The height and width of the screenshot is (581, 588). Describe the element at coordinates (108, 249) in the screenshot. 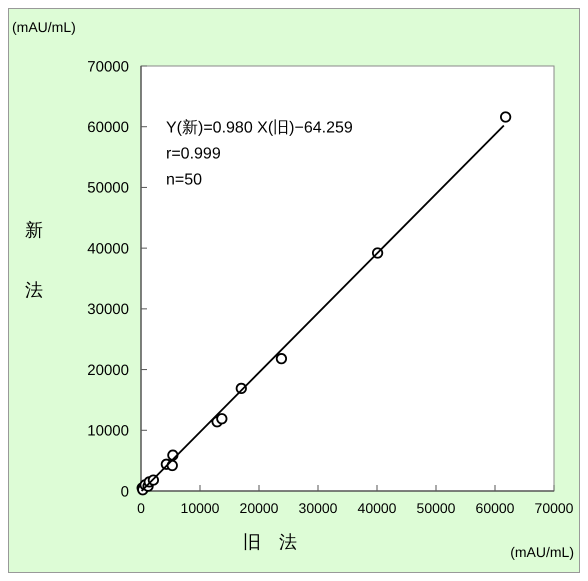

I see `y-tick-label: 40000` at that location.